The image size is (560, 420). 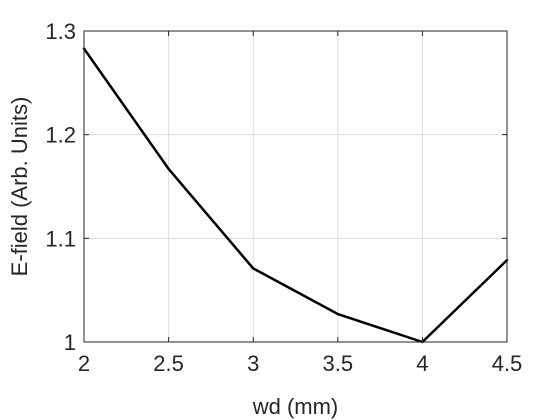 What do you see at coordinates (507, 363) in the screenshot?
I see `x-tick-label: 4.5` at bounding box center [507, 363].